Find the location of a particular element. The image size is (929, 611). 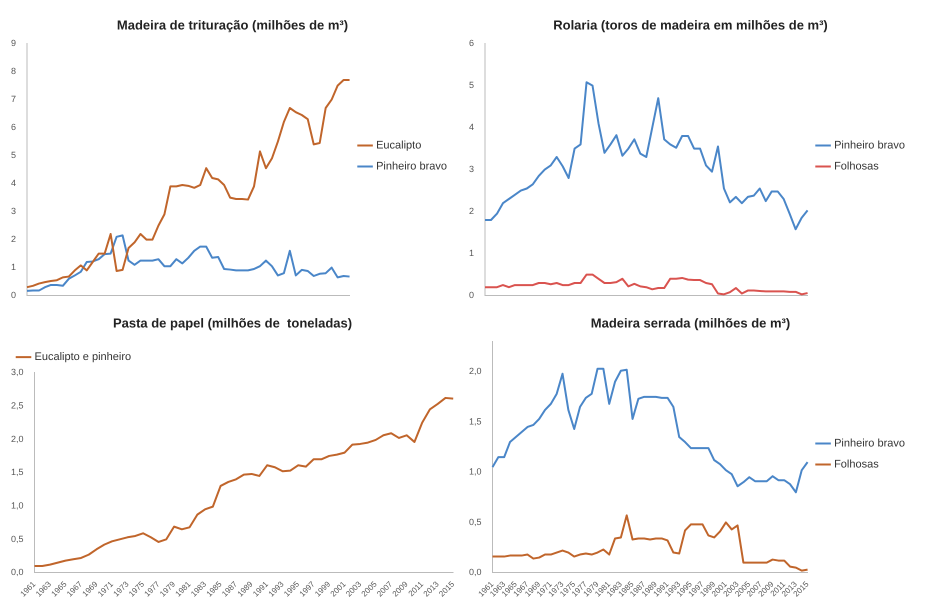

chart-title: Madeira de trituração (milhões de m³) is located at coordinates (232, 24).